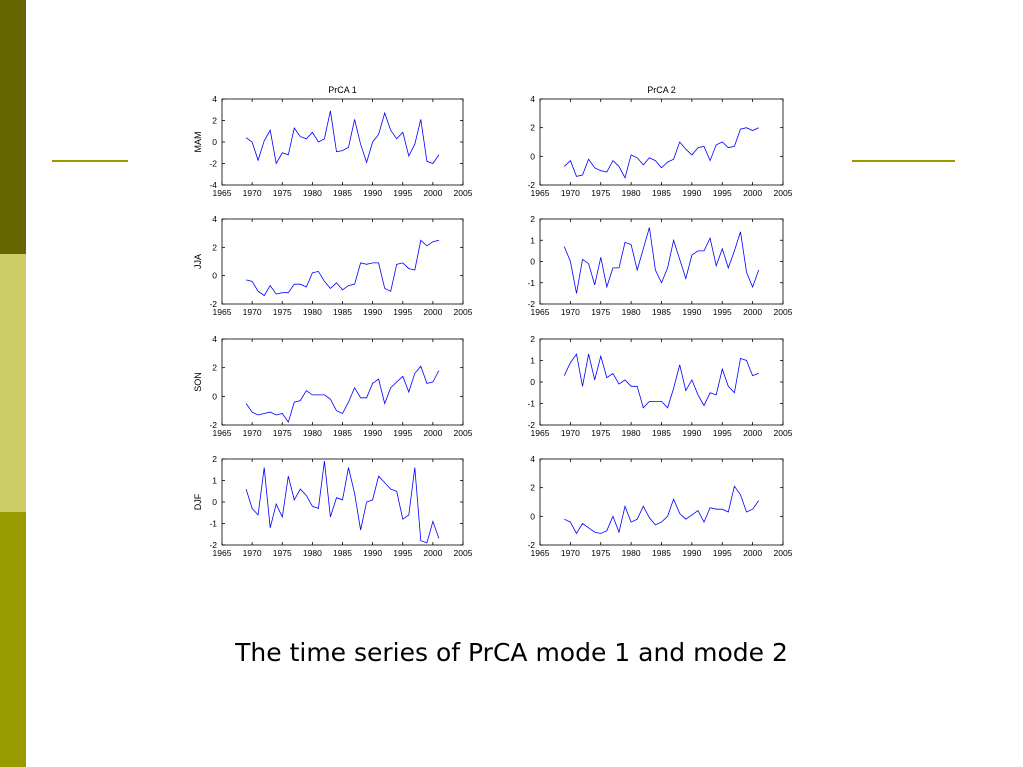  What do you see at coordinates (198, 261) in the screenshot?
I see `y-axis-label: JJA` at bounding box center [198, 261].